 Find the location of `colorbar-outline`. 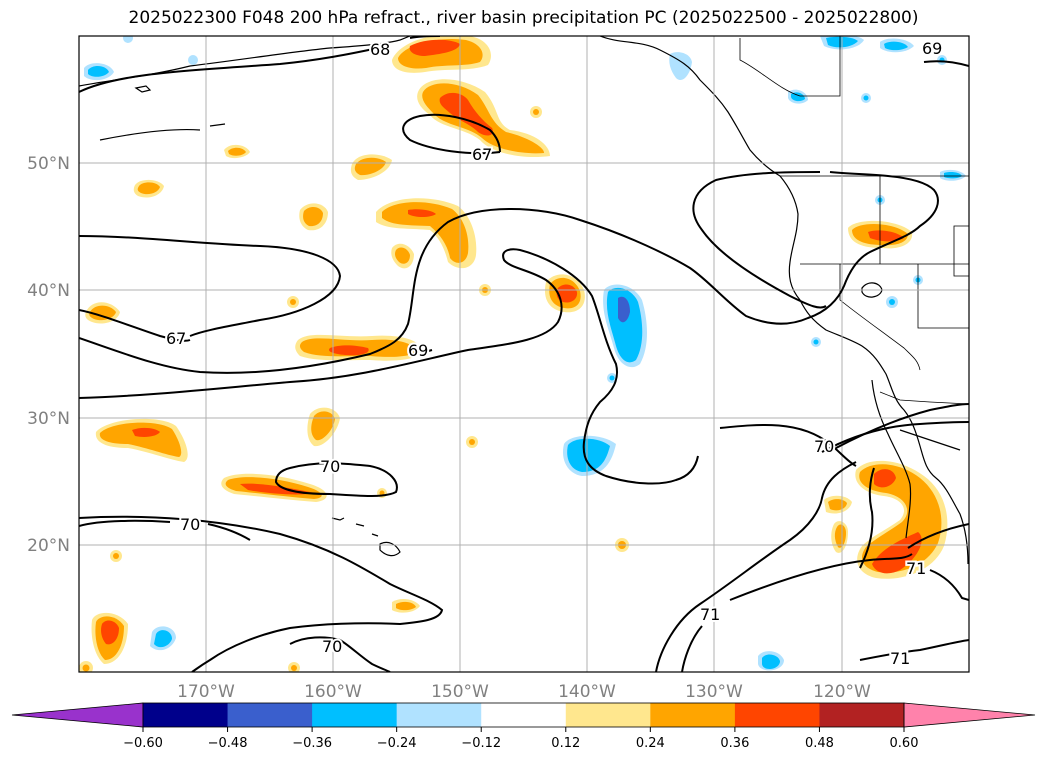

colorbar-outline is located at coordinates (523, 715).